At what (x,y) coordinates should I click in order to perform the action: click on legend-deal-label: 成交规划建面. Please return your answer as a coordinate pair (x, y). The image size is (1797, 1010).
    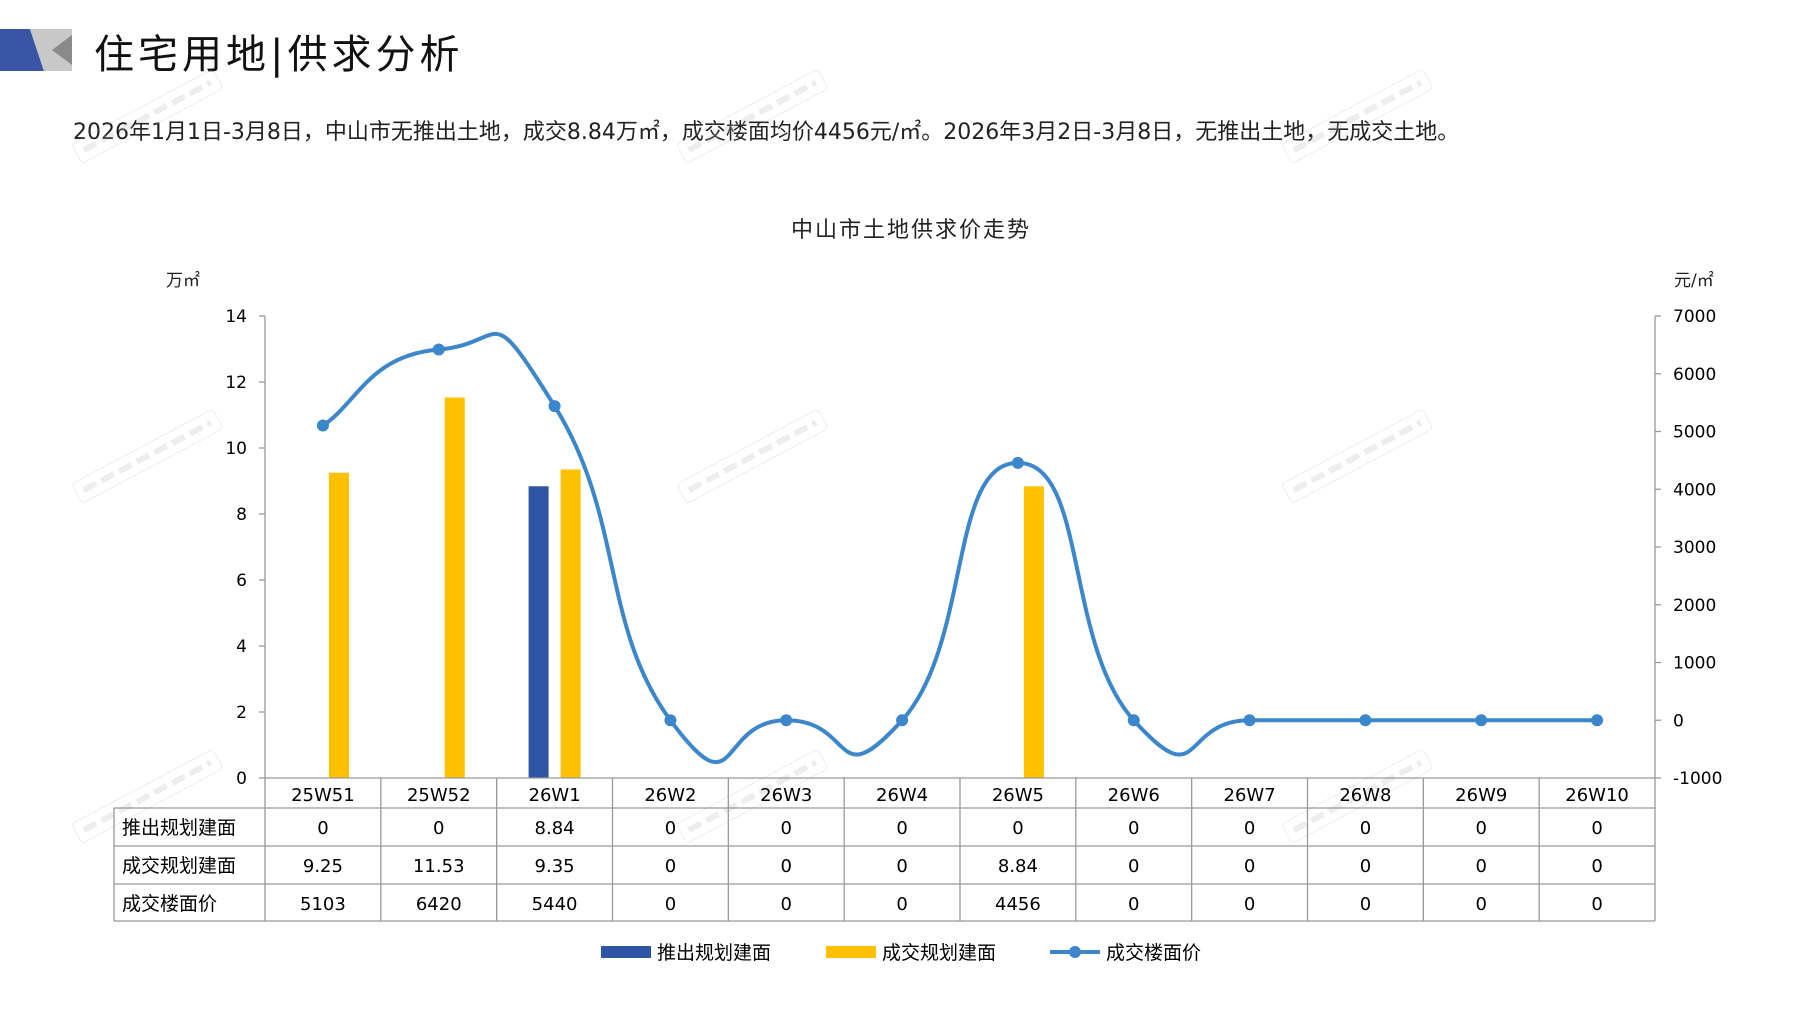
    Looking at the image, I should click on (939, 953).